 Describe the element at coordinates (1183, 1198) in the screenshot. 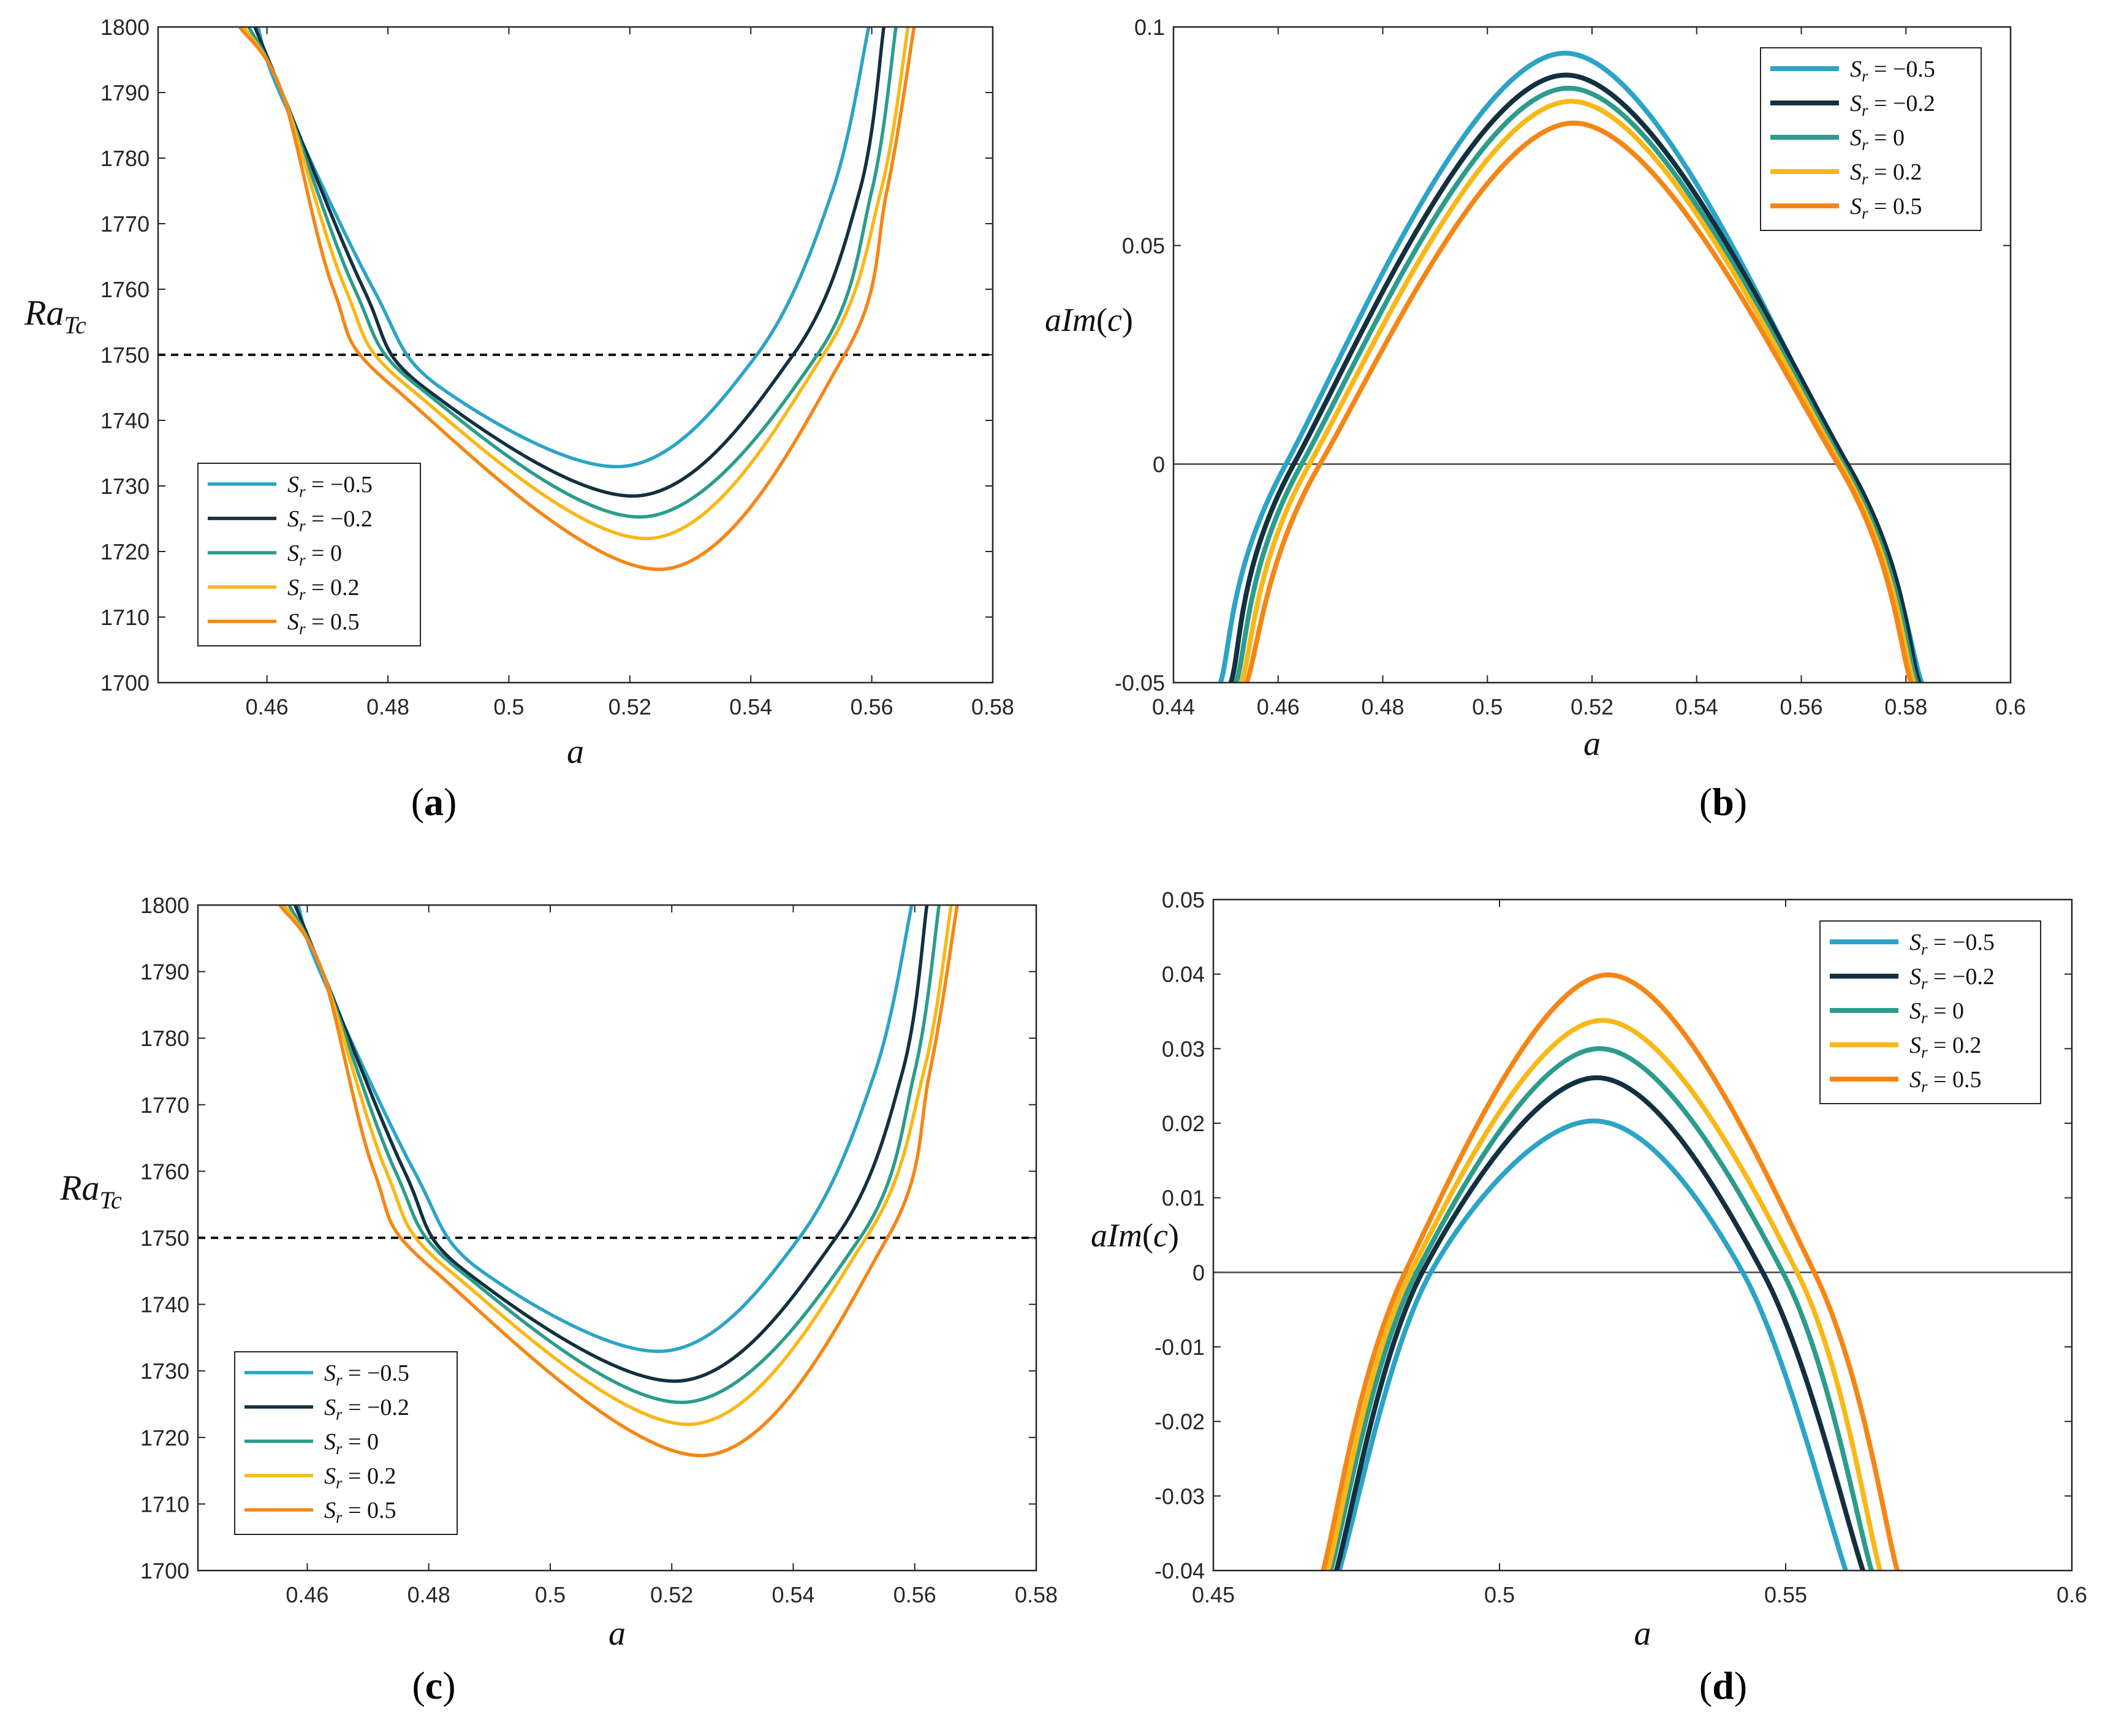

I see `y-tick-label: 0.01` at that location.